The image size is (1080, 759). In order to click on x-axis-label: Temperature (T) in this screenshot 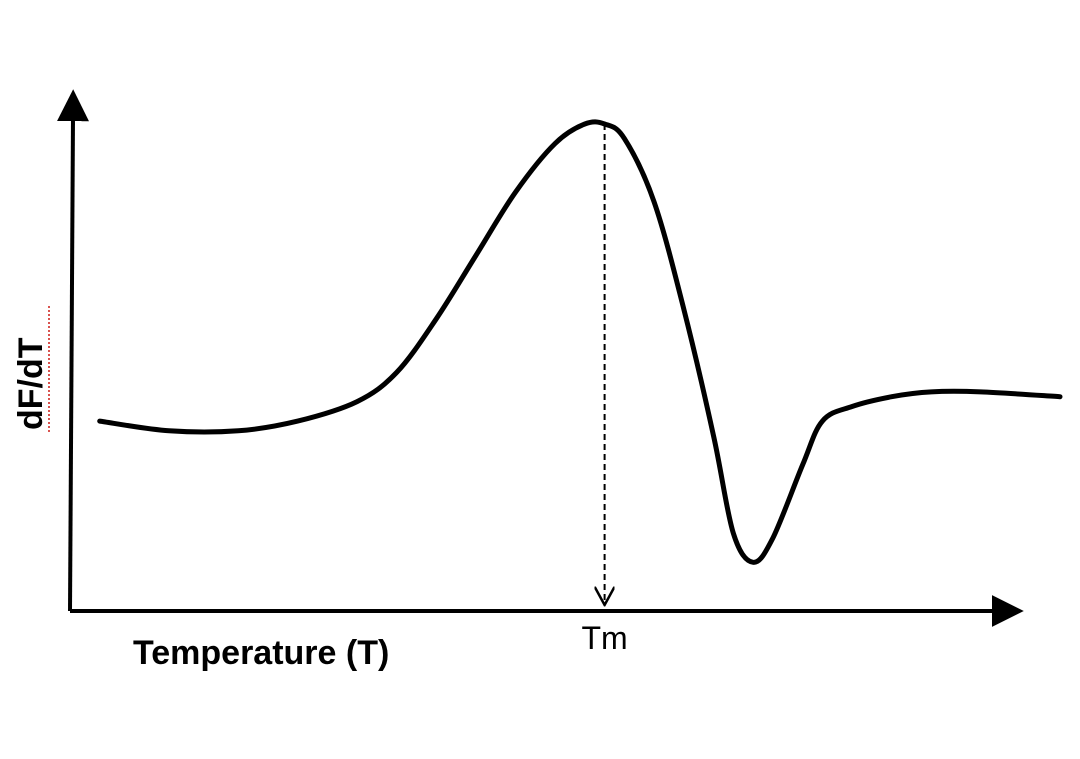, I will do `click(261, 653)`.